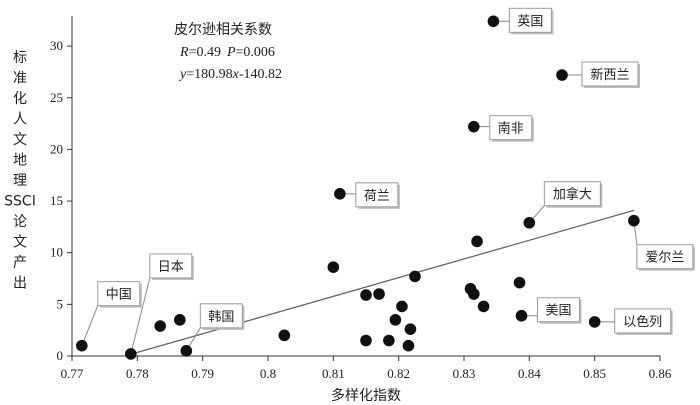 This screenshot has width=700, height=405. I want to click on y-axis-title-char: 论, so click(20, 222).